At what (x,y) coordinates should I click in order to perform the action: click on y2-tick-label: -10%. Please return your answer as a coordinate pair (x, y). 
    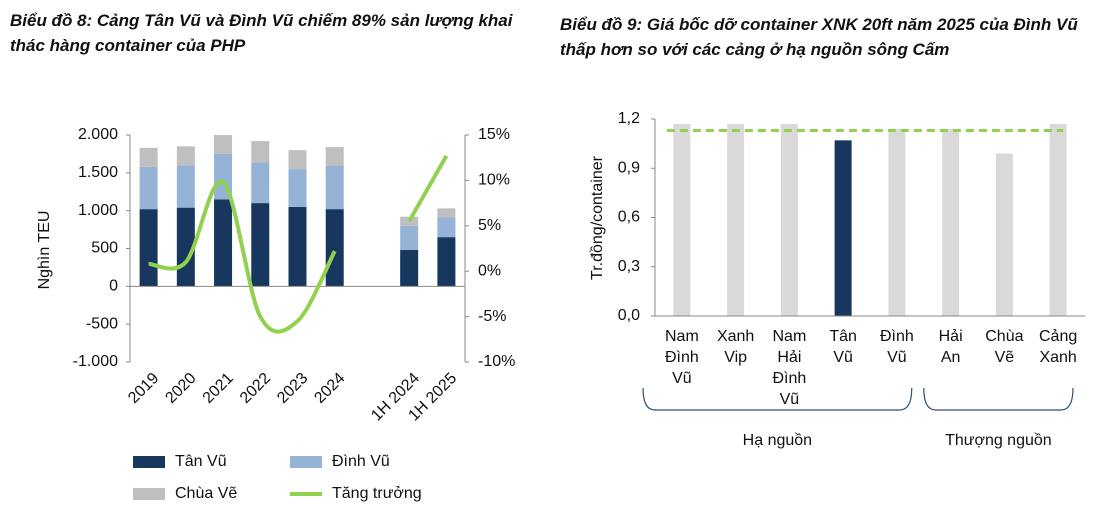
    Looking at the image, I should click on (496, 361).